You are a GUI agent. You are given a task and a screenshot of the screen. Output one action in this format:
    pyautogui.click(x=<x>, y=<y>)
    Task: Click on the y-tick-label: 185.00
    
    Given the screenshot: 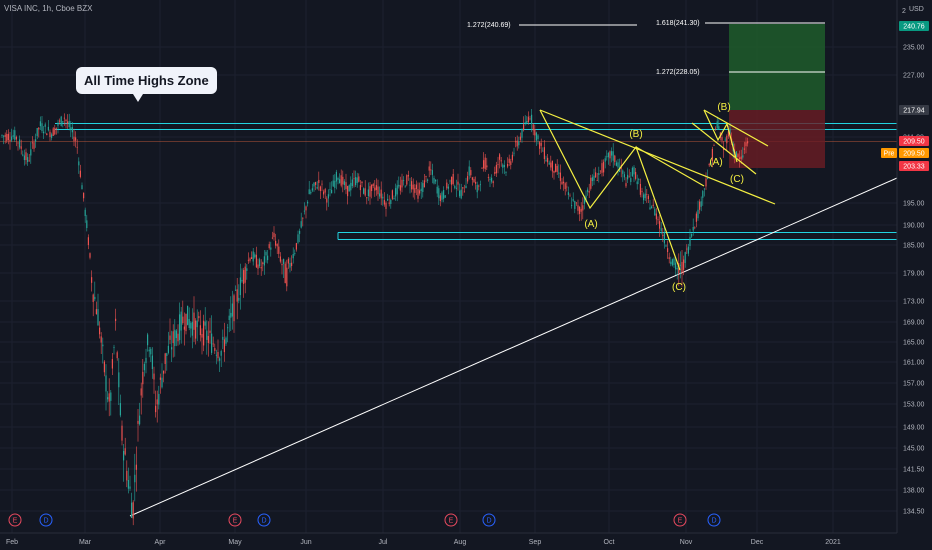 What is the action you would take?
    pyautogui.click(x=914, y=246)
    